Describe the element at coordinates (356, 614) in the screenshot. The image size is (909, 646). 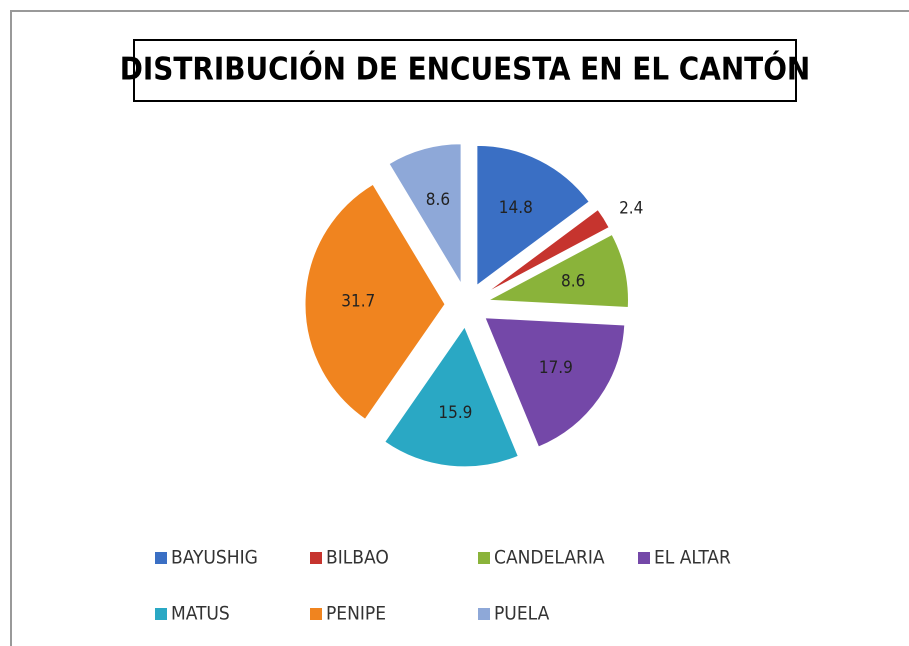
I see `legend-label: PENIPE` at that location.